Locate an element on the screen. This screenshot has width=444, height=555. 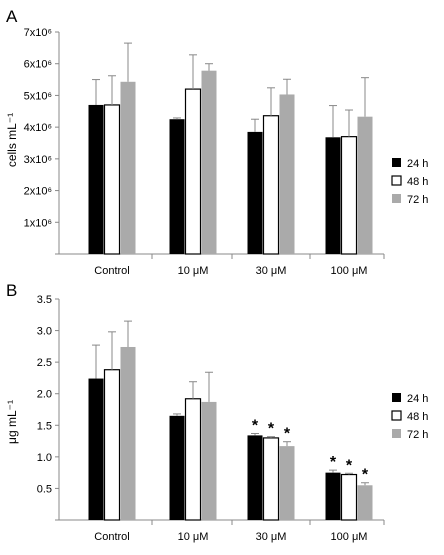
panel-label-a: A is located at coordinates (12, 16).